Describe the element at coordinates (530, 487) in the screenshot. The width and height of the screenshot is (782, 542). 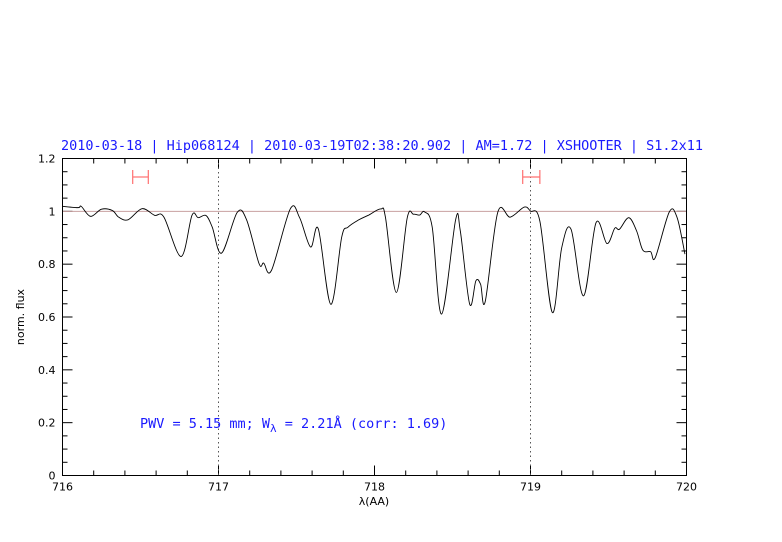
I see `x-tick-label: 719` at that location.